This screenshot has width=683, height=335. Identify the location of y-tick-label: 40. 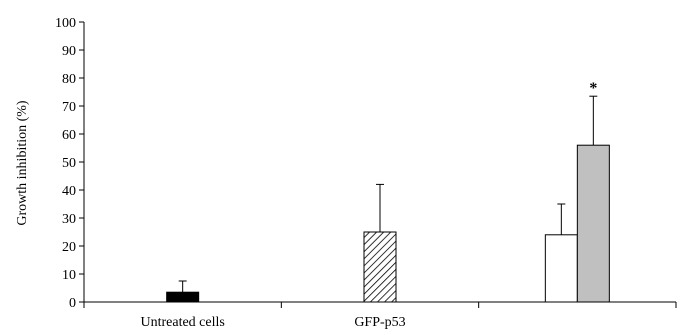
(69, 191).